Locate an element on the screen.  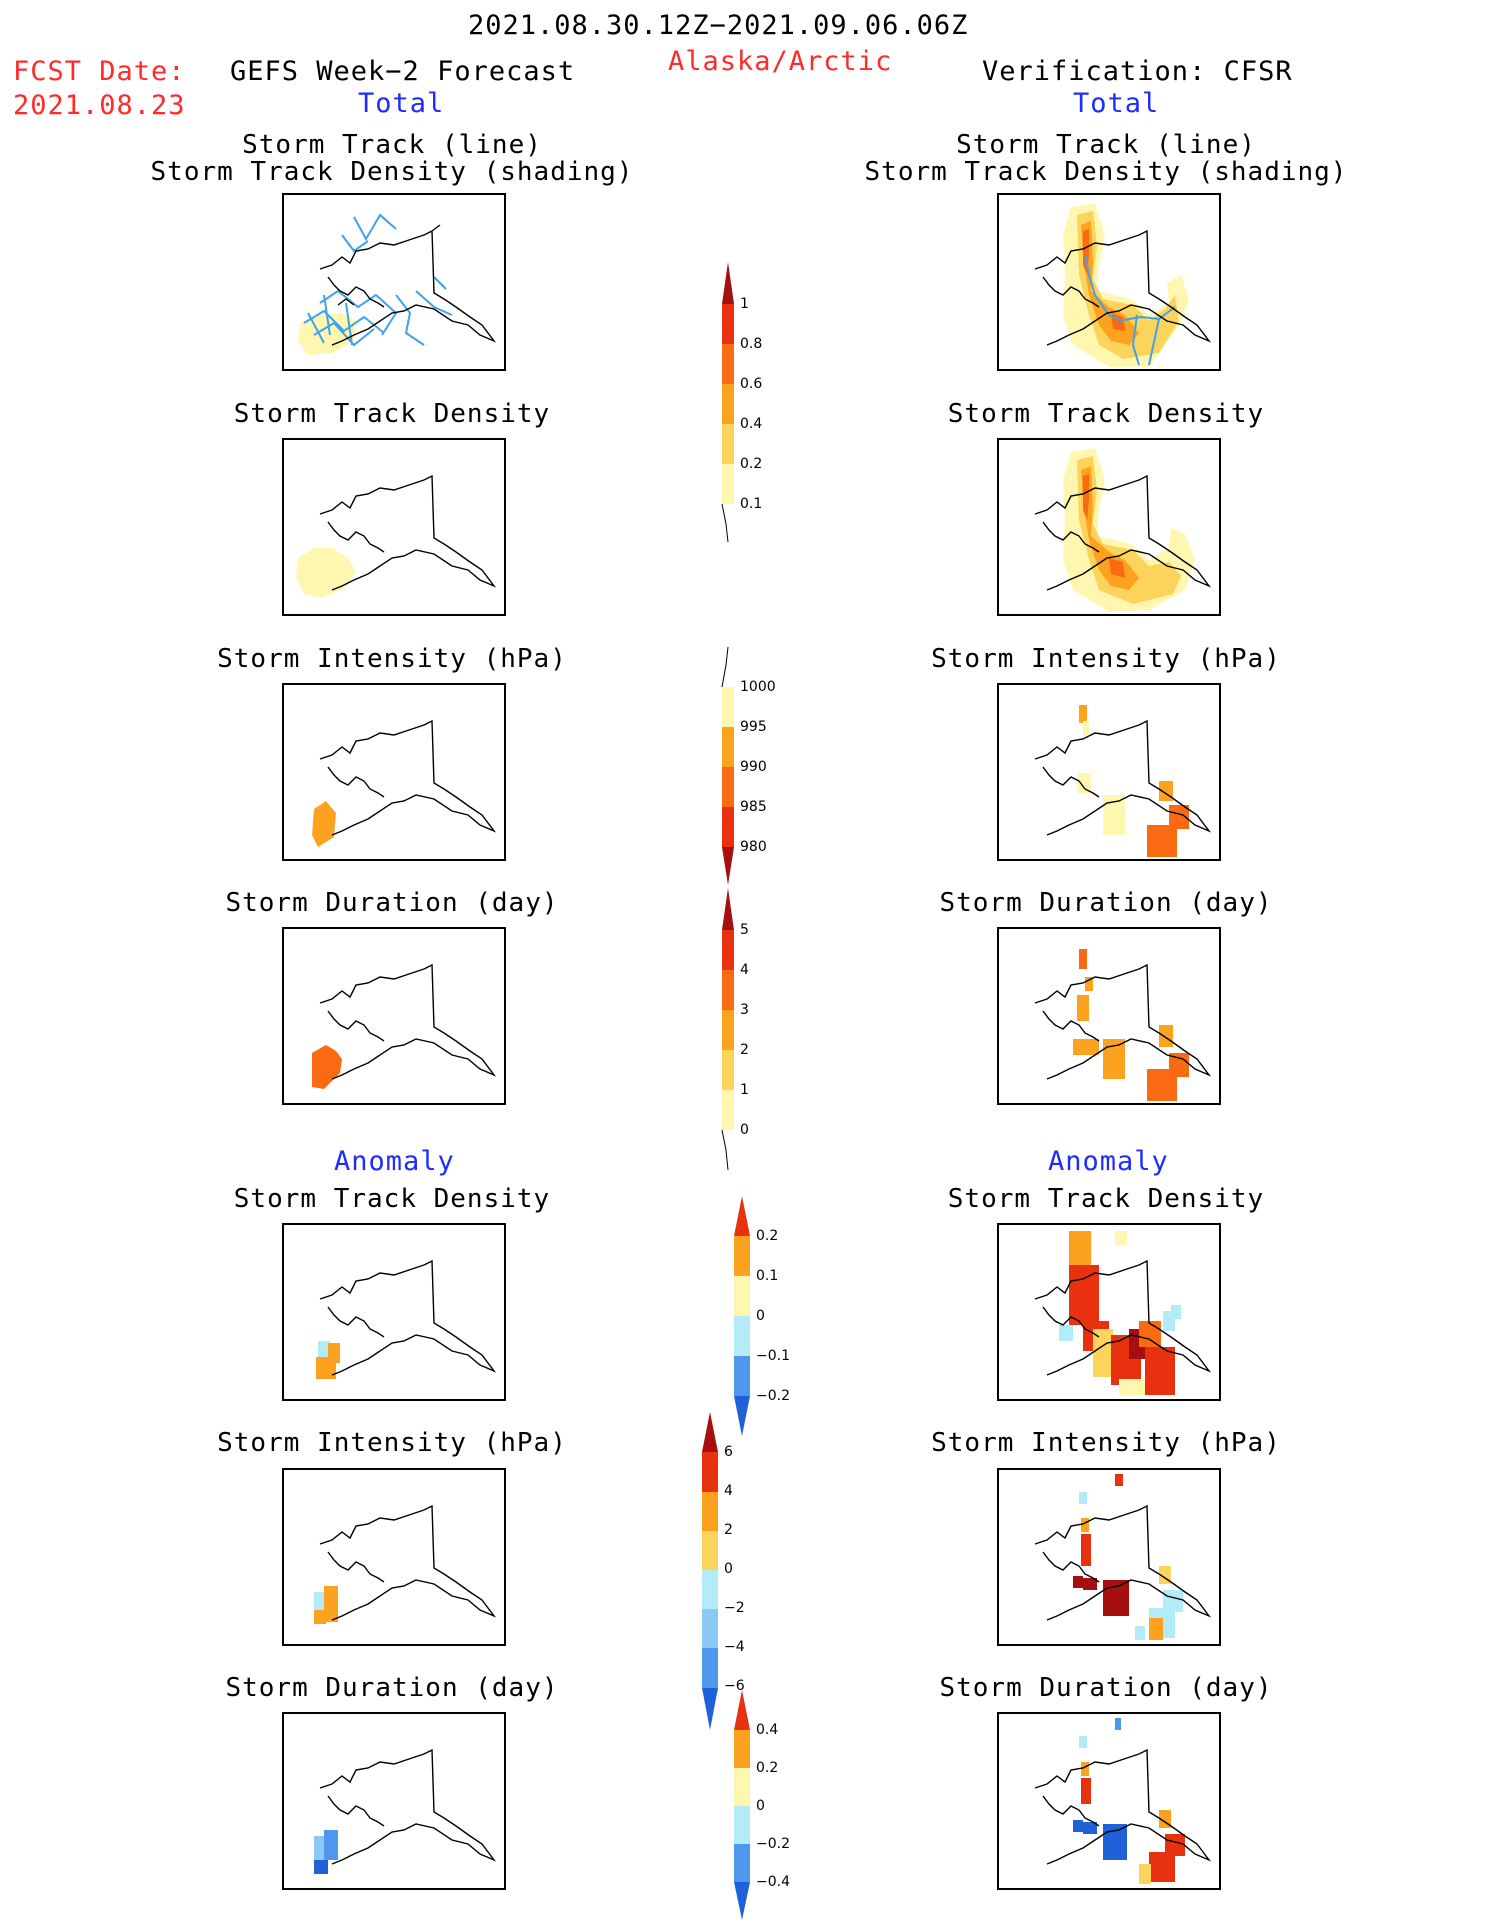
colorbar-anom-intensity-label: −2 is located at coordinates (734, 1608).